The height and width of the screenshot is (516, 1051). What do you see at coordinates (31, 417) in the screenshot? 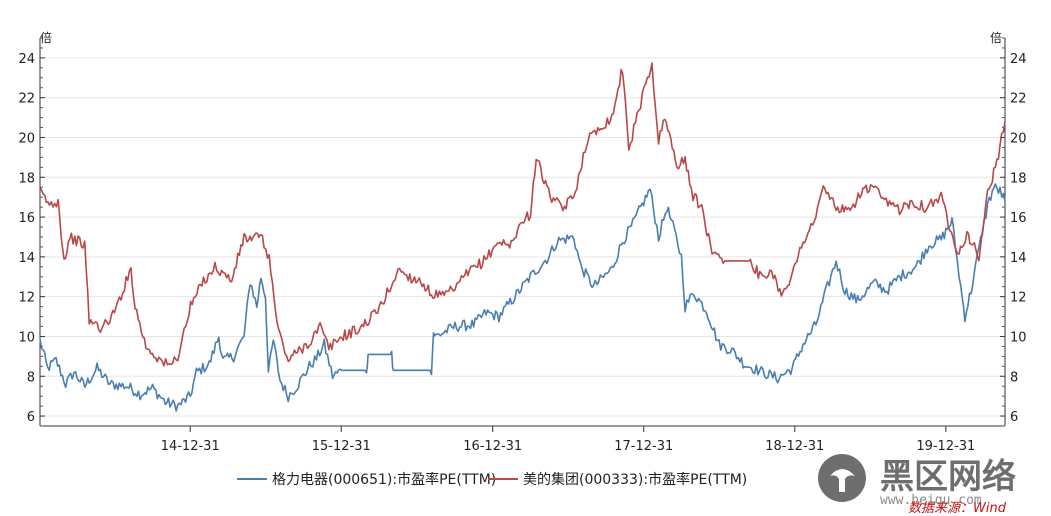
I see `y-tick-label-left: 6` at bounding box center [31, 417].